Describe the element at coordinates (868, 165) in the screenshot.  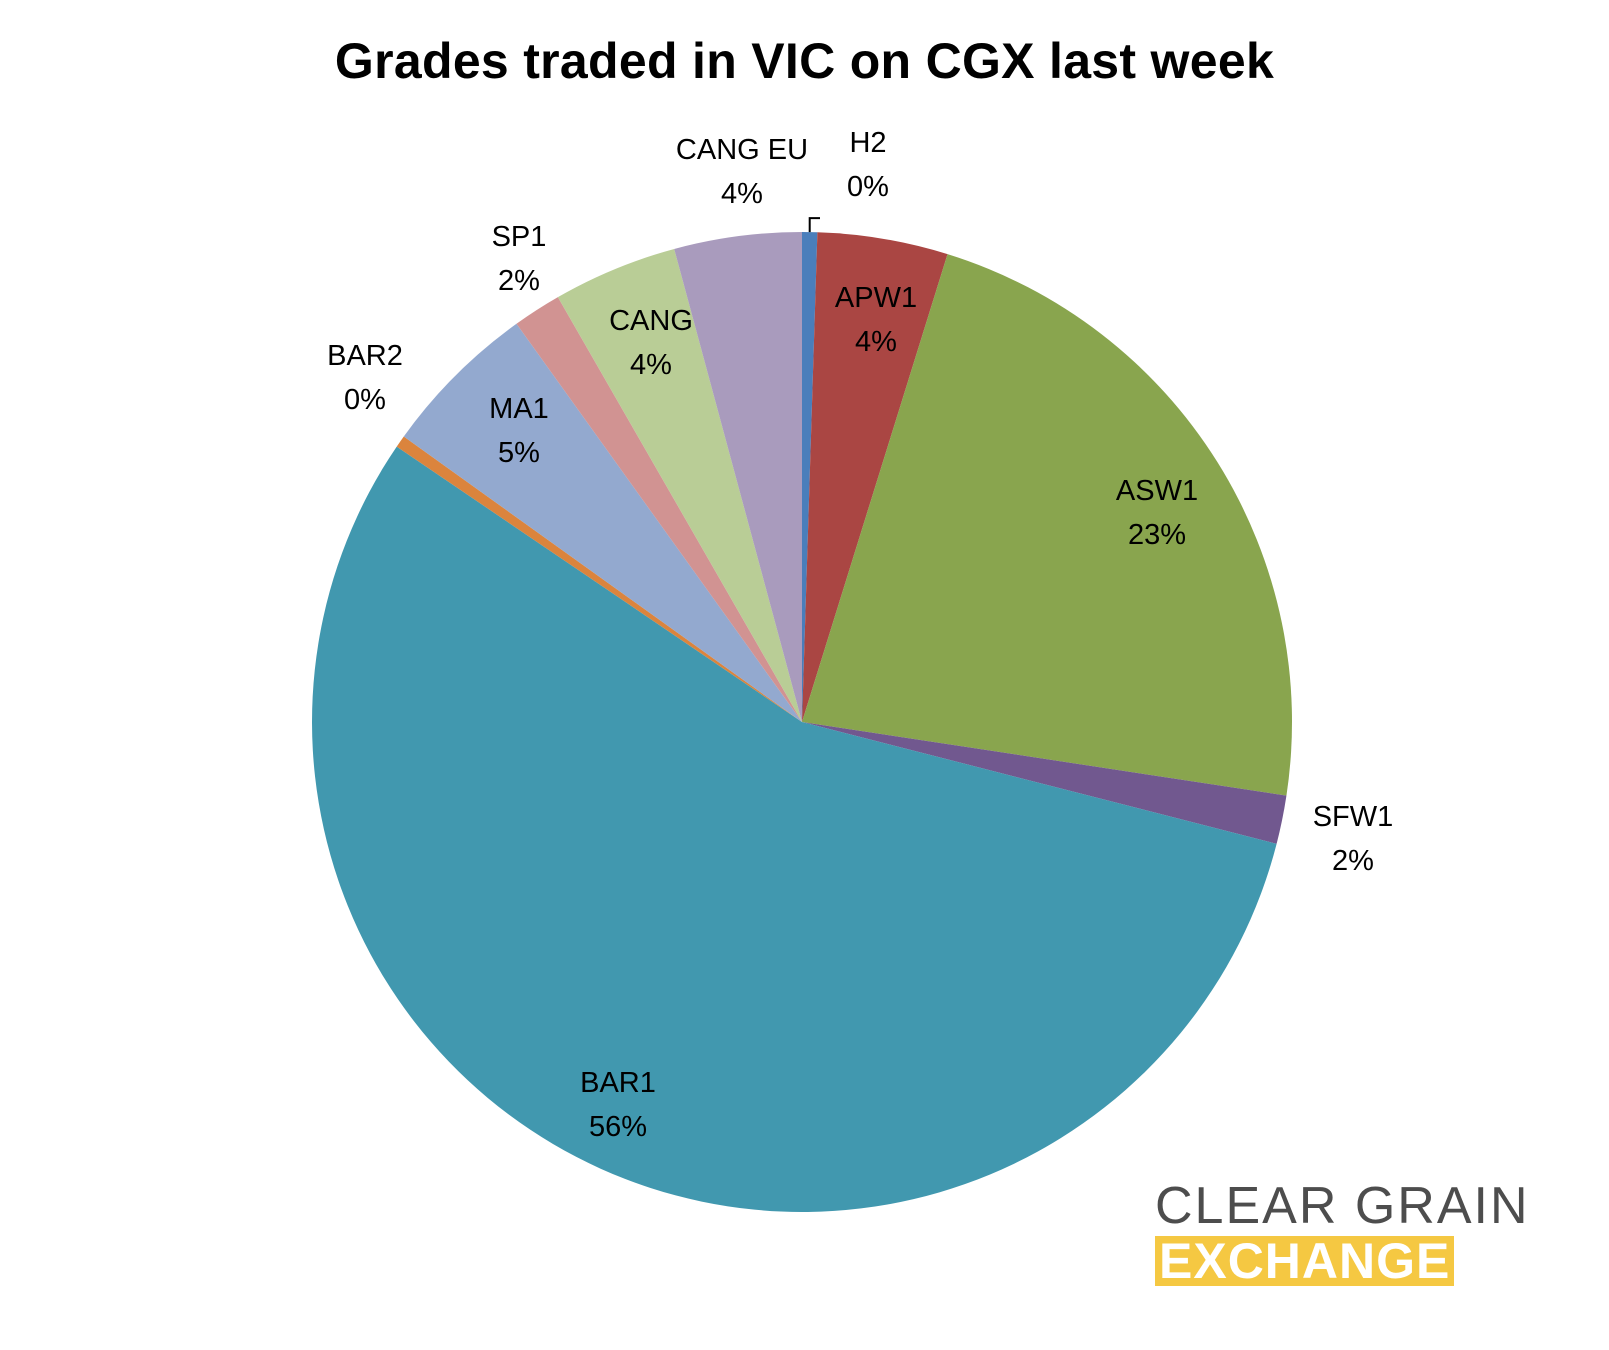
I see `label-h2: H2 0%` at that location.